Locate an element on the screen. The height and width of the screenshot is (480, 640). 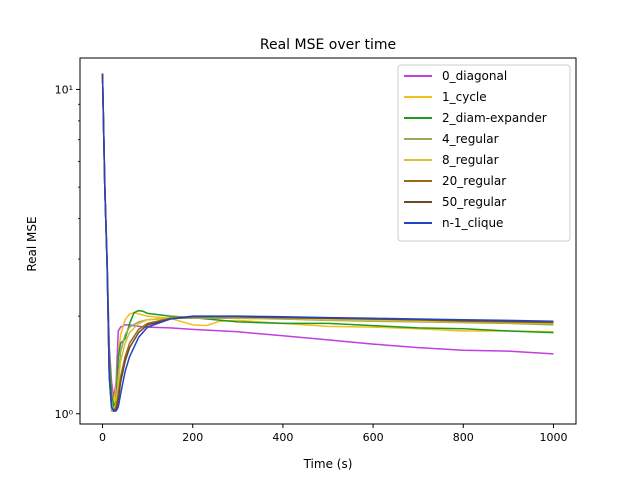
x-tick-label: 800 is located at coordinates (463, 437).